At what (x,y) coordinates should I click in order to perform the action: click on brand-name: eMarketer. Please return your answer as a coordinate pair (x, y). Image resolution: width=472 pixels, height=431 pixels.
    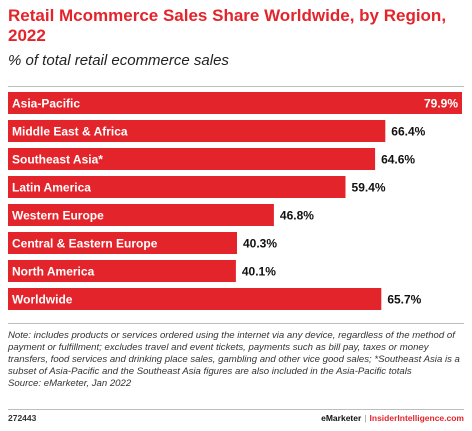
    Looking at the image, I should click on (341, 418).